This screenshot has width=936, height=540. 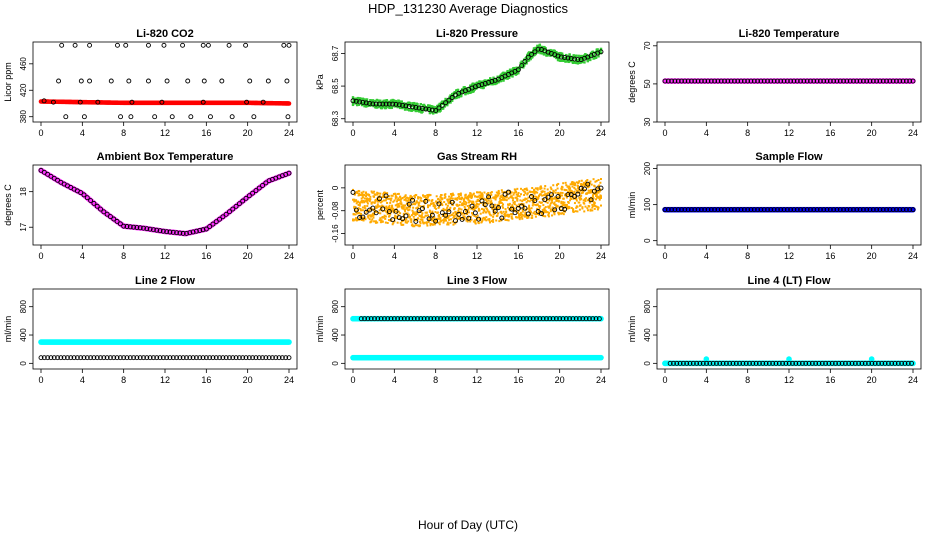 What do you see at coordinates (477, 34) in the screenshot?
I see `panel-title: Li-820 Pressure` at bounding box center [477, 34].